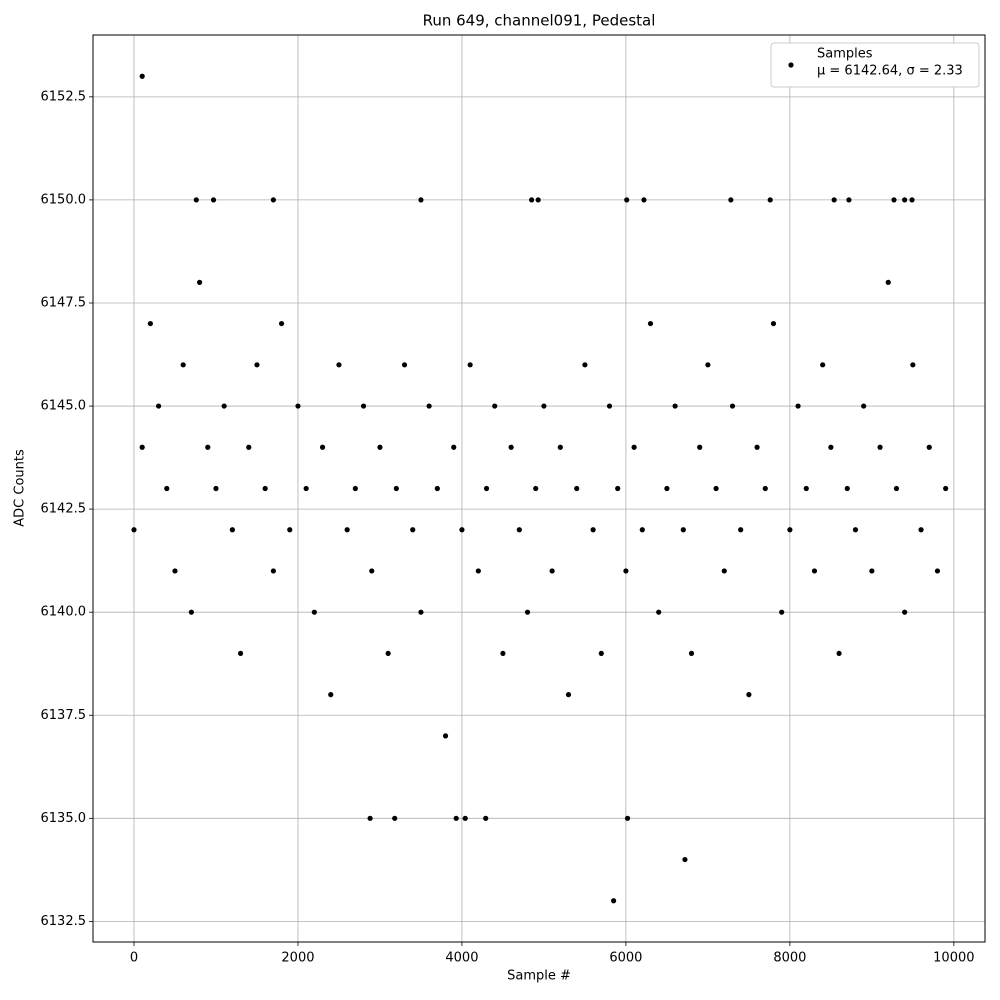  Describe the element at coordinates (134, 958) in the screenshot. I see `x-tick-label: 0` at that location.